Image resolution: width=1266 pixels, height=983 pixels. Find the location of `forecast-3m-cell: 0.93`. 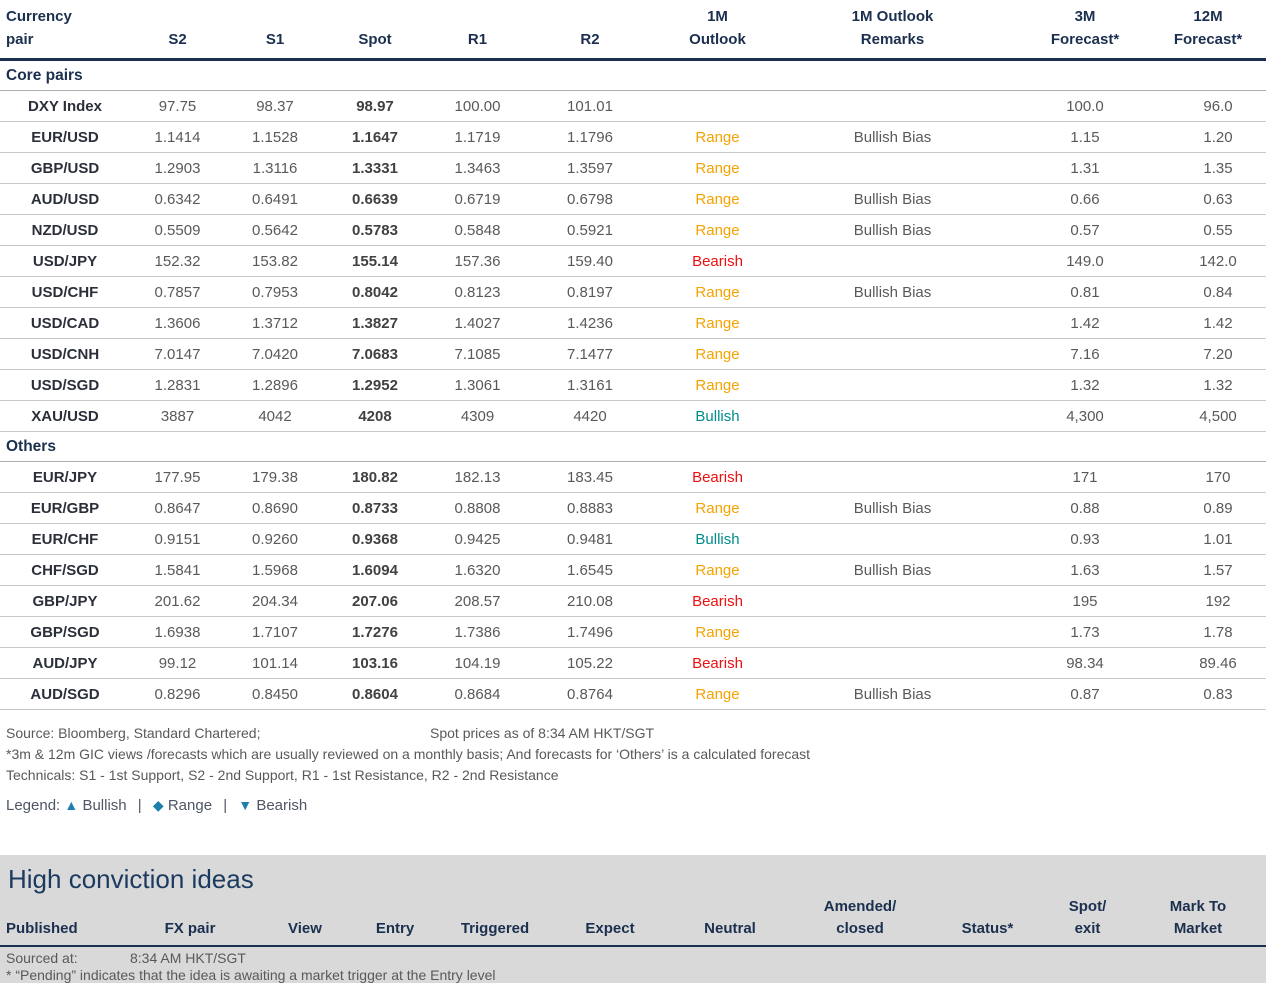

forecast-3m-cell: 0.93 is located at coordinates (1085, 539).